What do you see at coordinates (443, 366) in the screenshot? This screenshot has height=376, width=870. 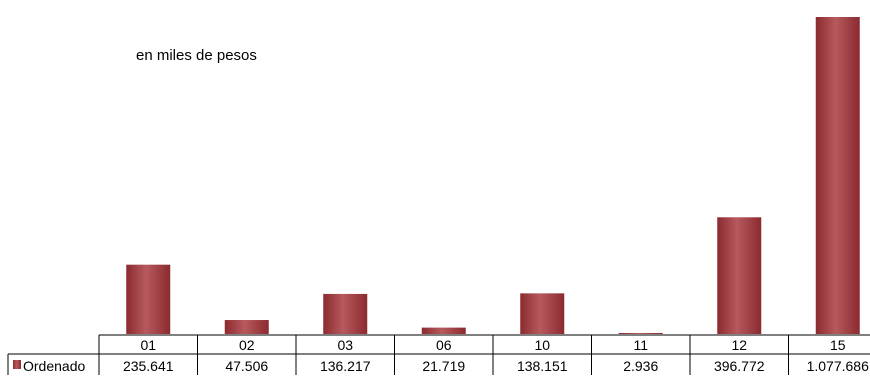 I see `value-label-06: 21.719` at bounding box center [443, 366].